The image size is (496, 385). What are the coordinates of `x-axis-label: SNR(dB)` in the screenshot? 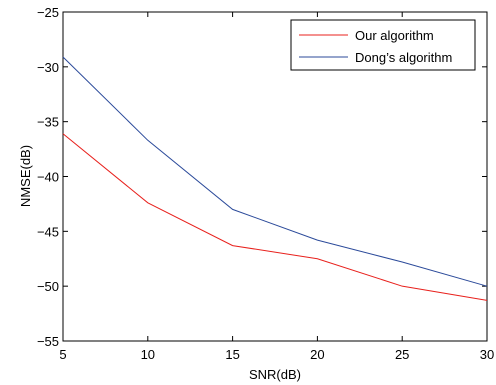 It's located at (275, 374).